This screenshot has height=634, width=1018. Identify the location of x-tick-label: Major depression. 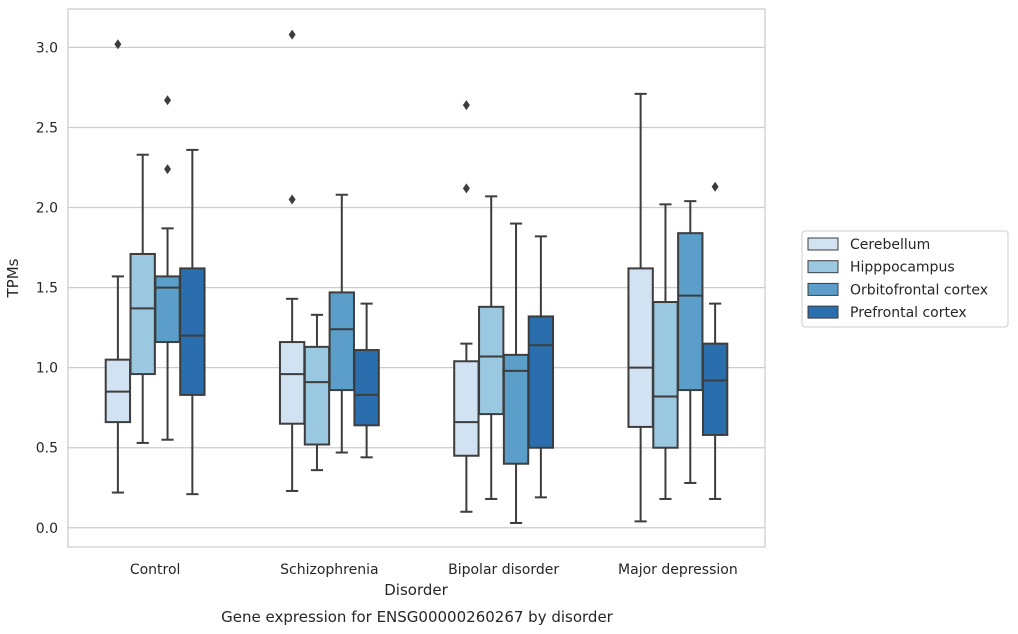
(678, 570).